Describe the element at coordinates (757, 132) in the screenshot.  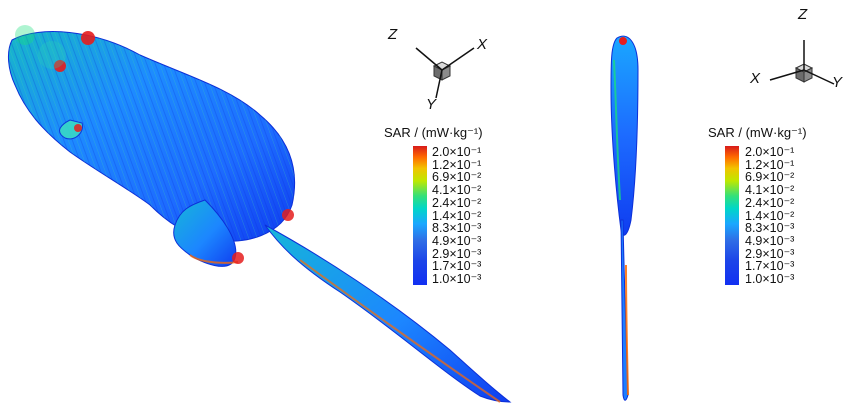
I see `legend-title-right: SAR / (mW·kg⁻¹)` at that location.